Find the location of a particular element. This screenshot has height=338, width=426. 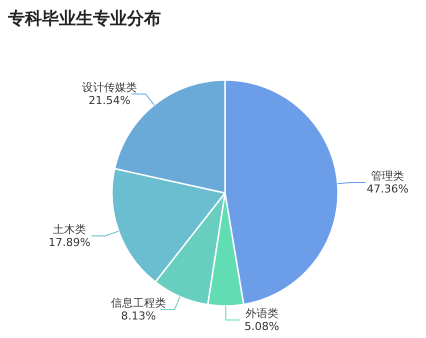

slice-label: 管理类 is located at coordinates (387, 175).